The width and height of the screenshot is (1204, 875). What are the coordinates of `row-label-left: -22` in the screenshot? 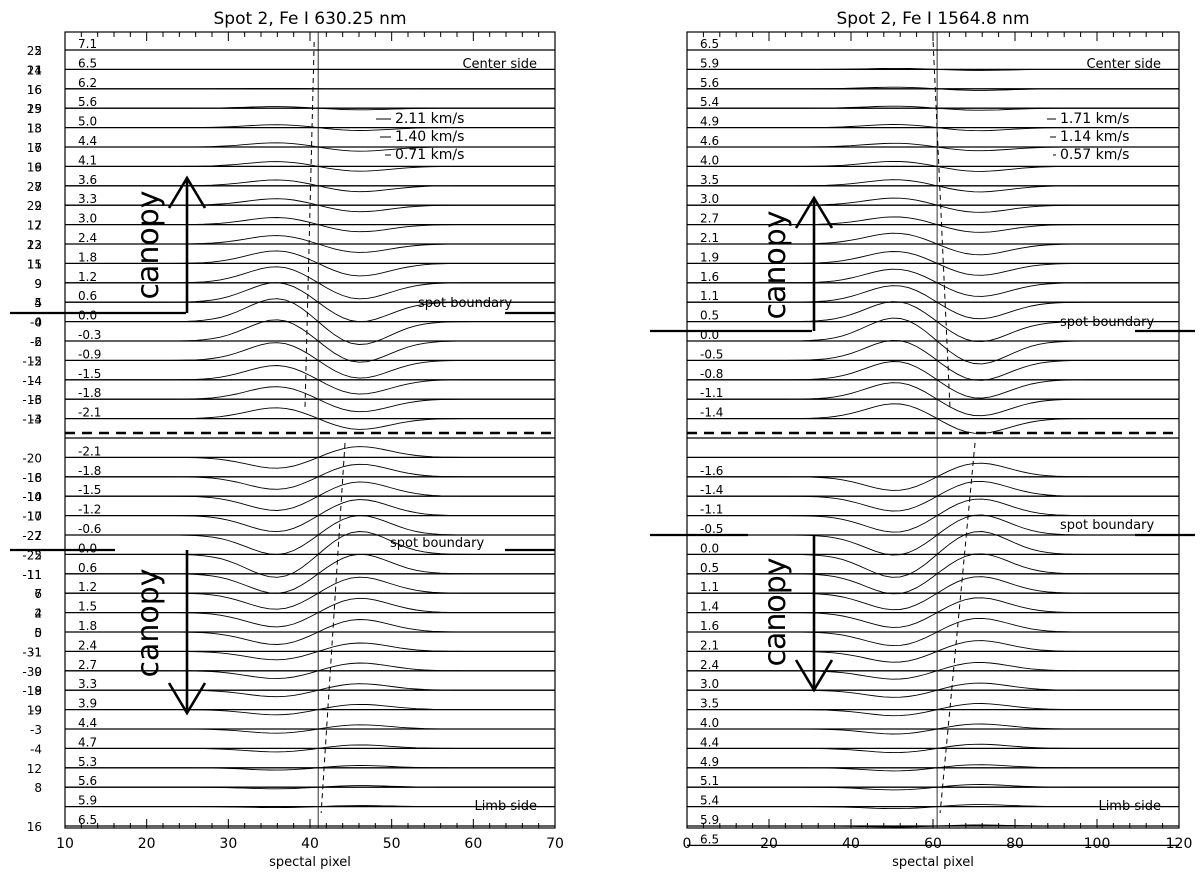 It's located at (32, 536).